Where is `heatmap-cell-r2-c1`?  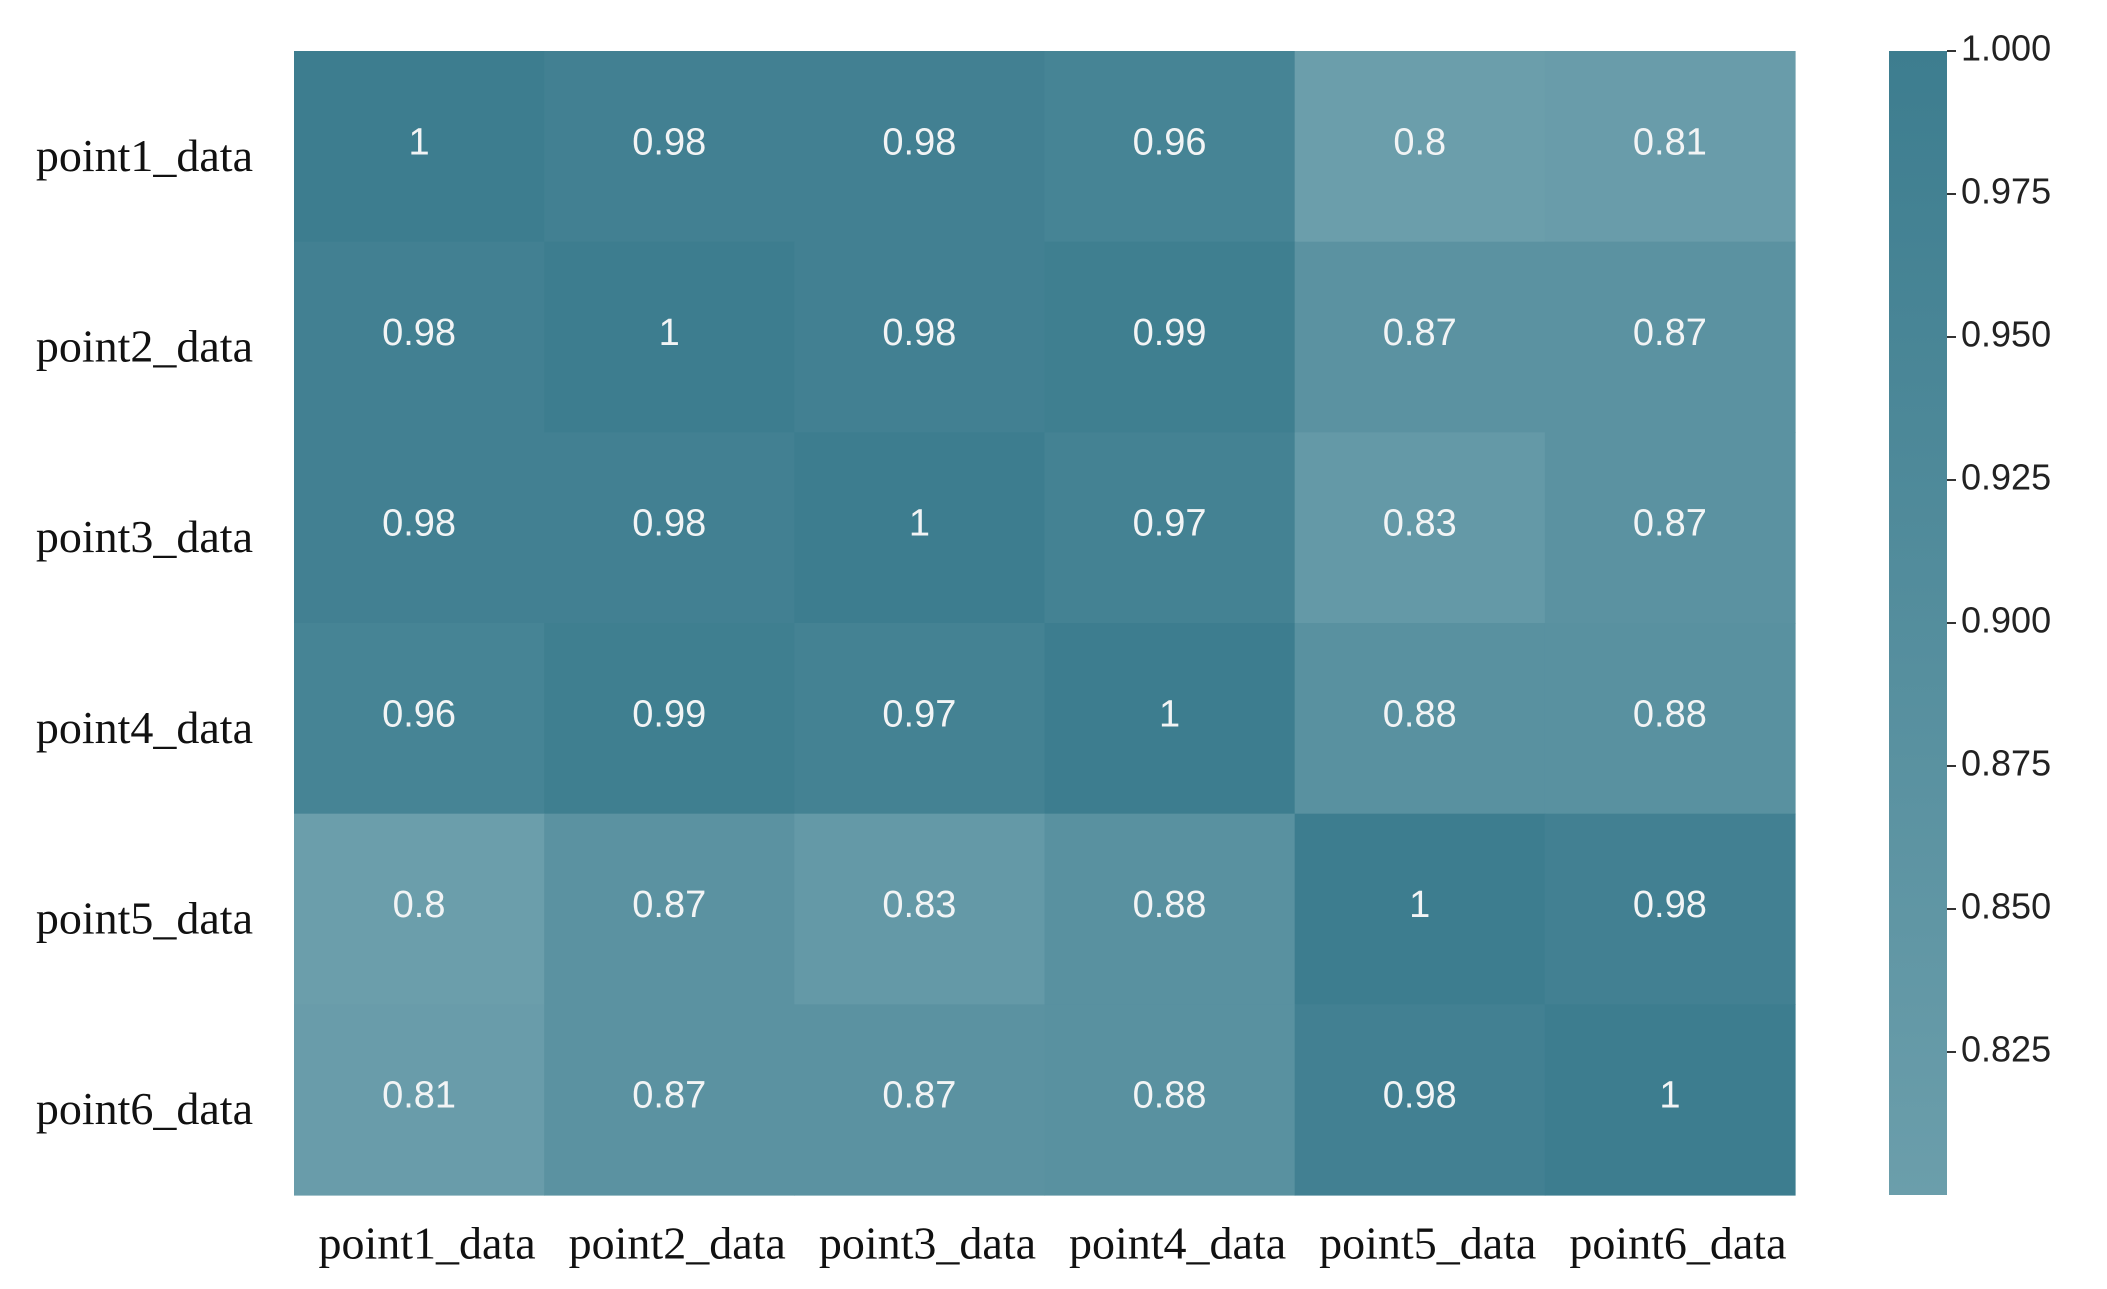
heatmap-cell-r2-c1 is located at coordinates (419, 337).